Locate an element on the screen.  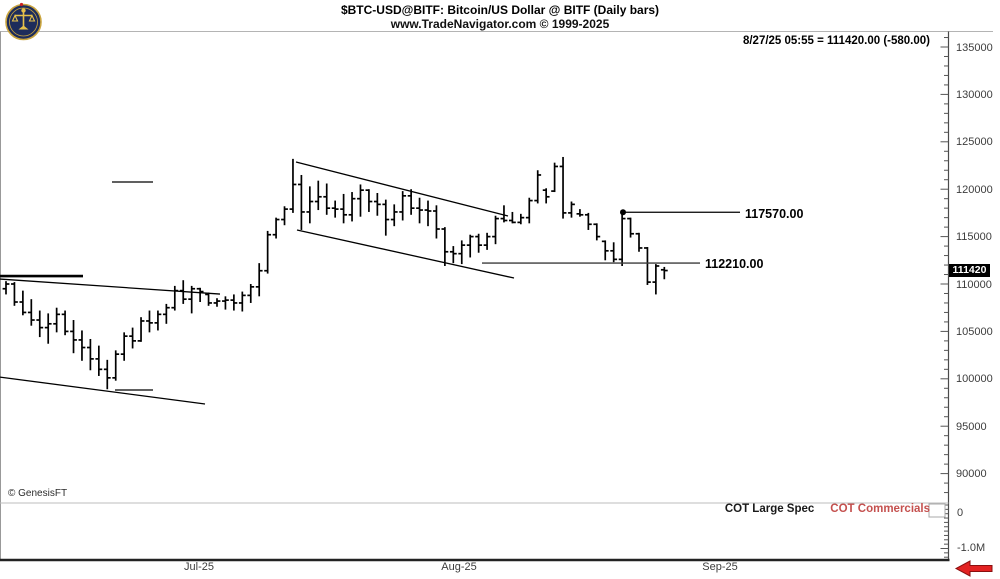
level-label-112210: 112210.00 is located at coordinates (734, 264).